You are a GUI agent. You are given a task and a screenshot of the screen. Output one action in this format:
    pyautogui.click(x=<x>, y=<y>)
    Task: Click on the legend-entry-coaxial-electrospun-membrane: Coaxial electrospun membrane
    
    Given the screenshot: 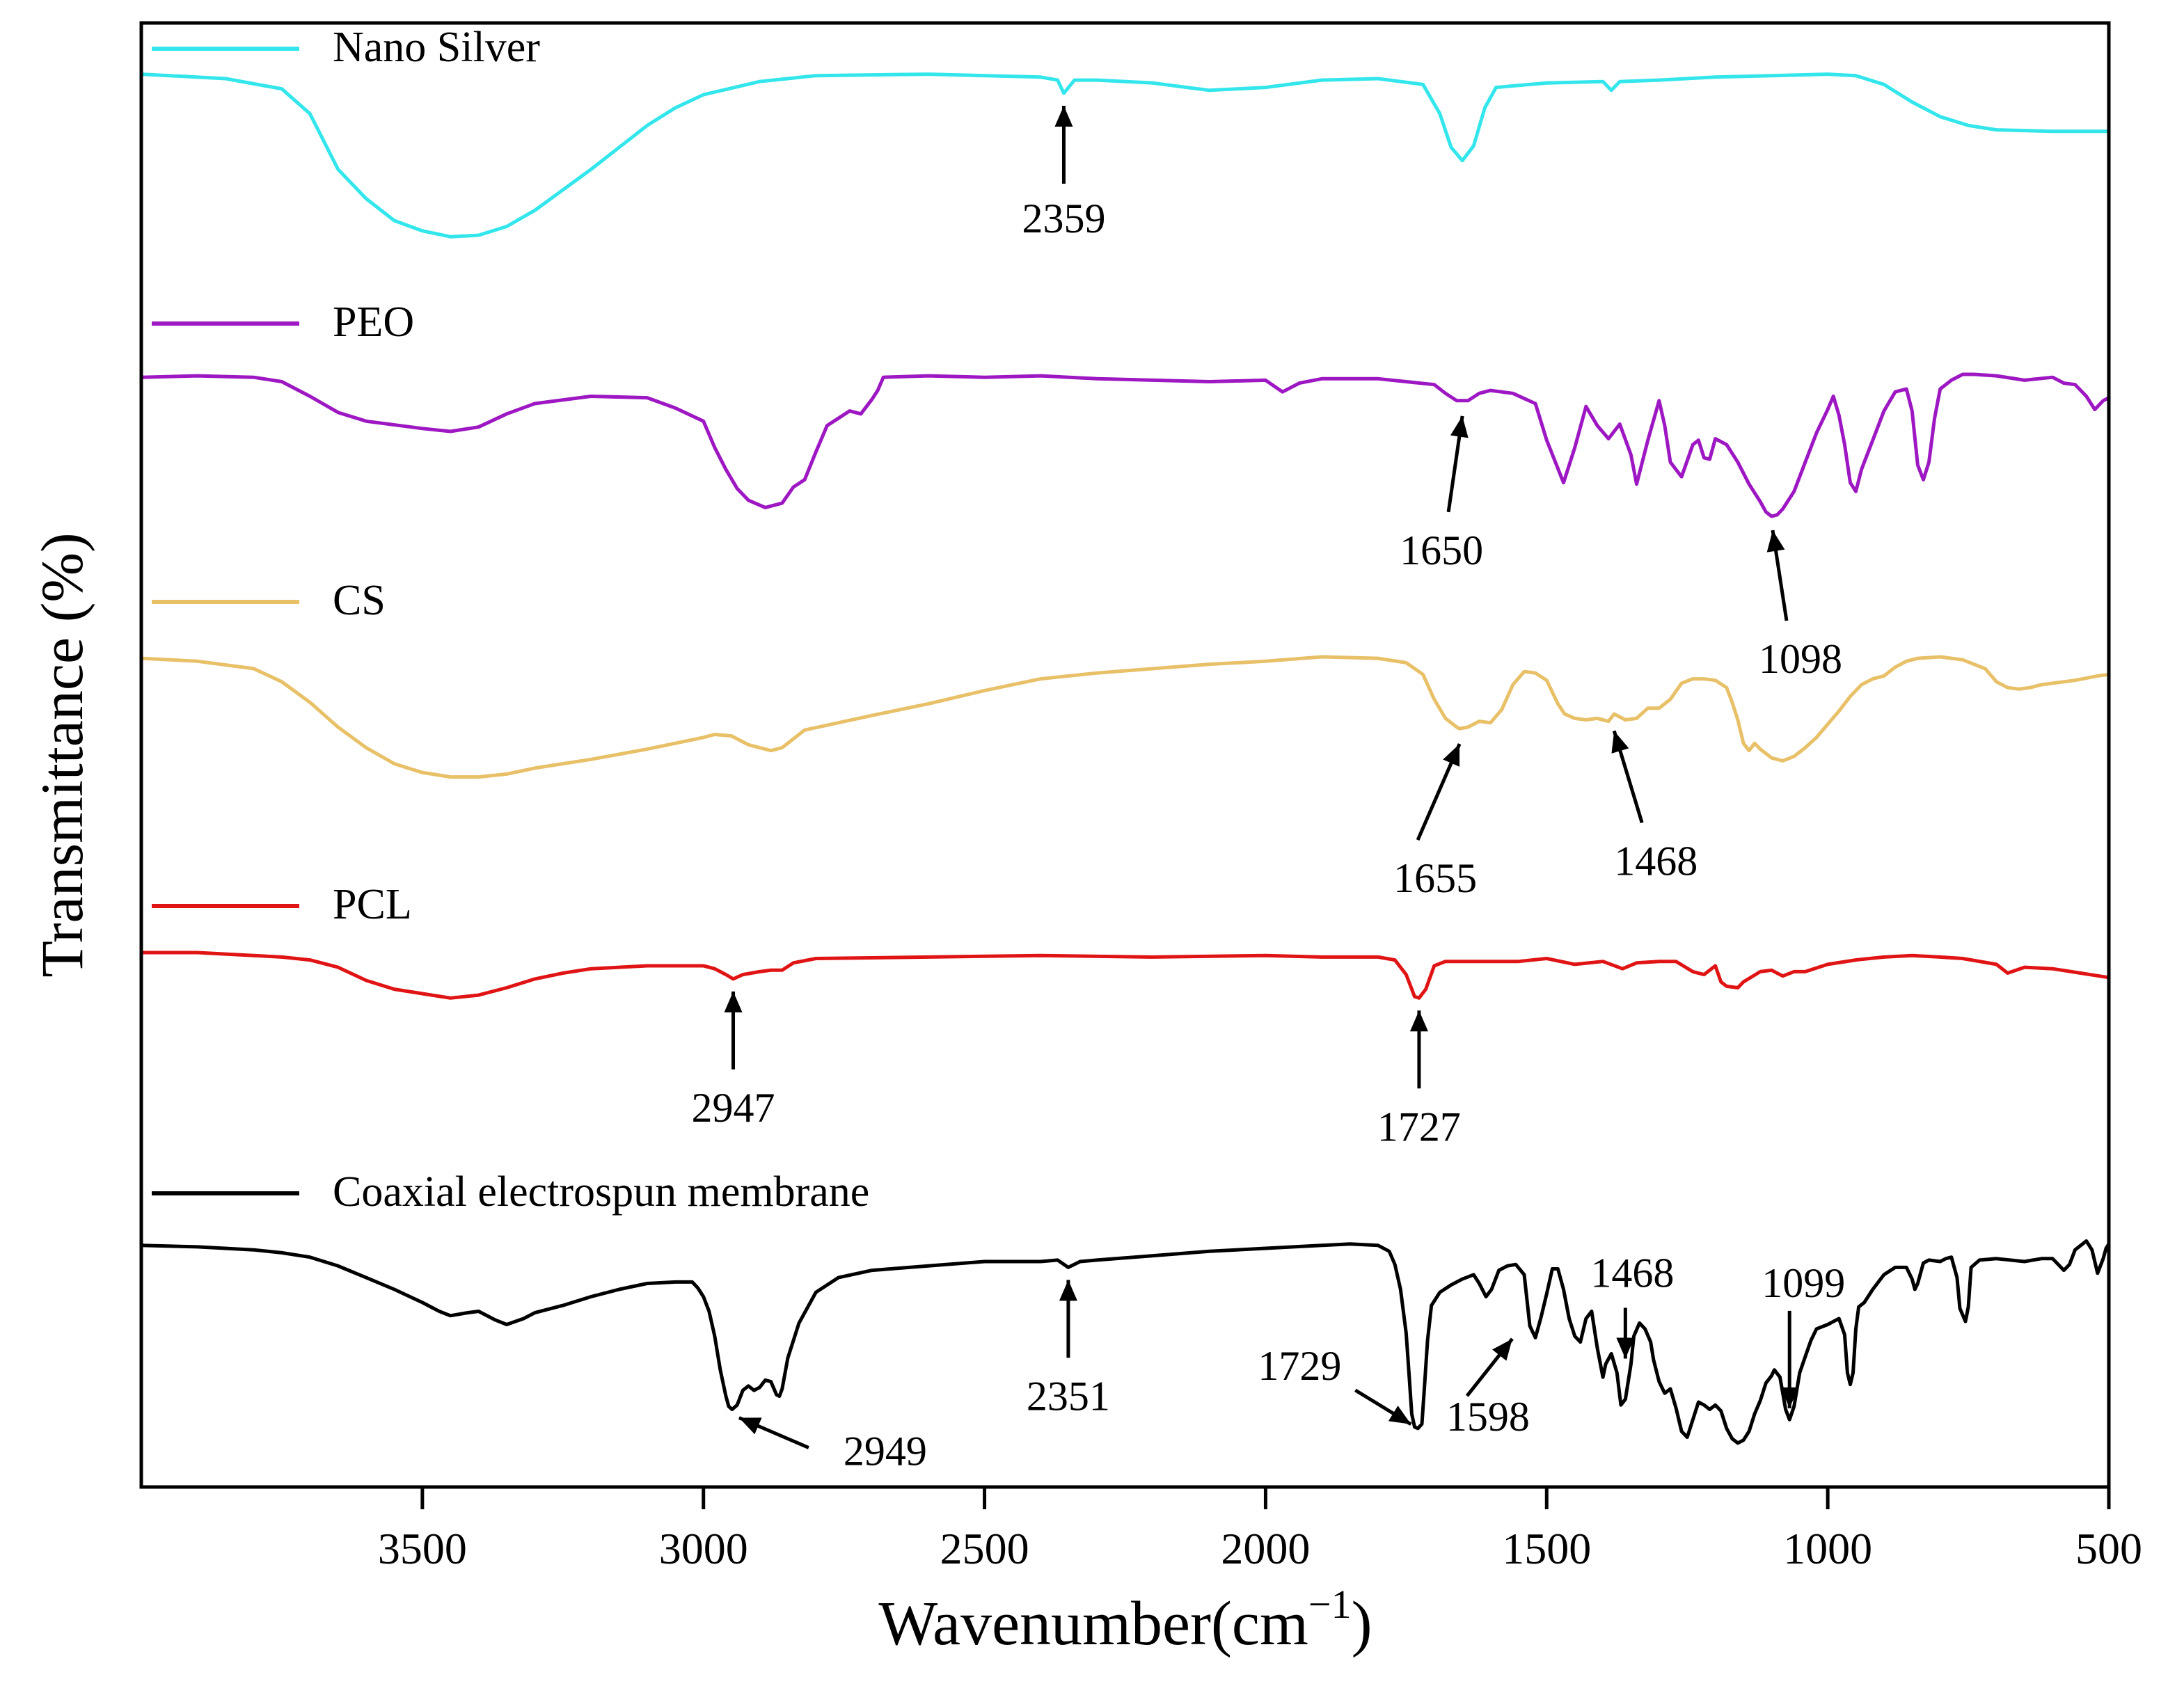 What is the action you would take?
    pyautogui.click(x=510, y=1192)
    